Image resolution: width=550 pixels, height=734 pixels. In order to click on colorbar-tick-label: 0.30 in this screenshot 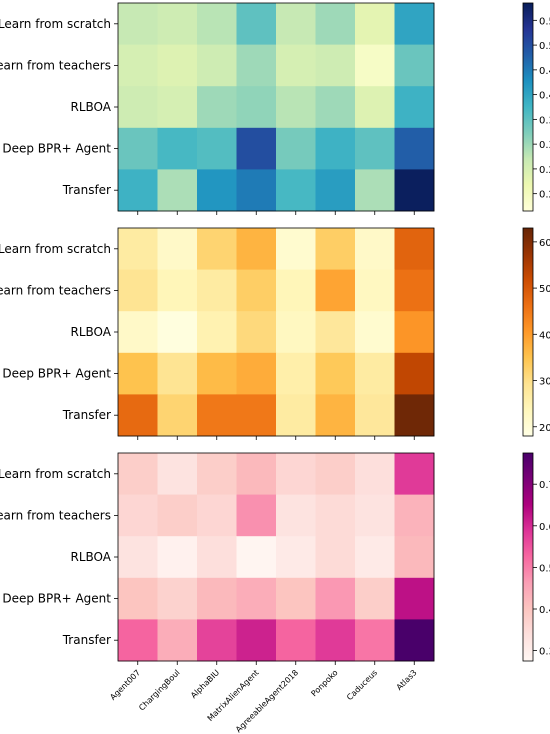, I will do `click(544, 145)`.